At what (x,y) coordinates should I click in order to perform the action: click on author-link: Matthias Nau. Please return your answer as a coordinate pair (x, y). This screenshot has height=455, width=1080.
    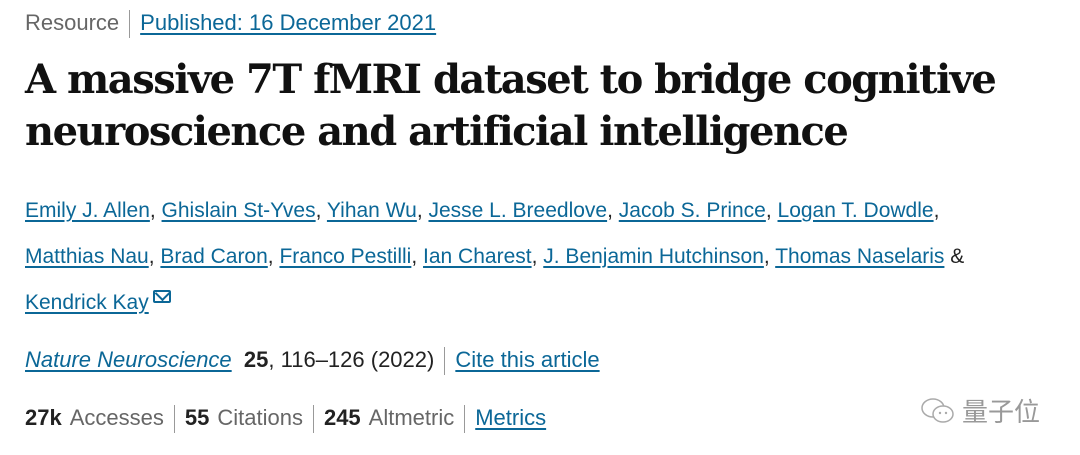
    Looking at the image, I should click on (87, 256).